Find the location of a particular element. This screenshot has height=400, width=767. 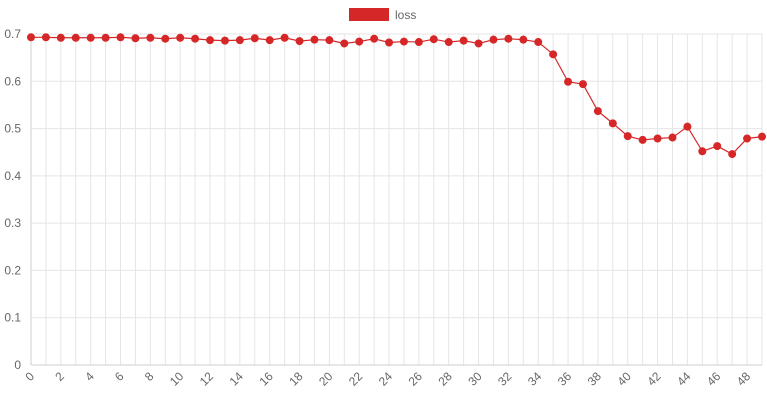

x-tick-label: 2 is located at coordinates (59, 376).